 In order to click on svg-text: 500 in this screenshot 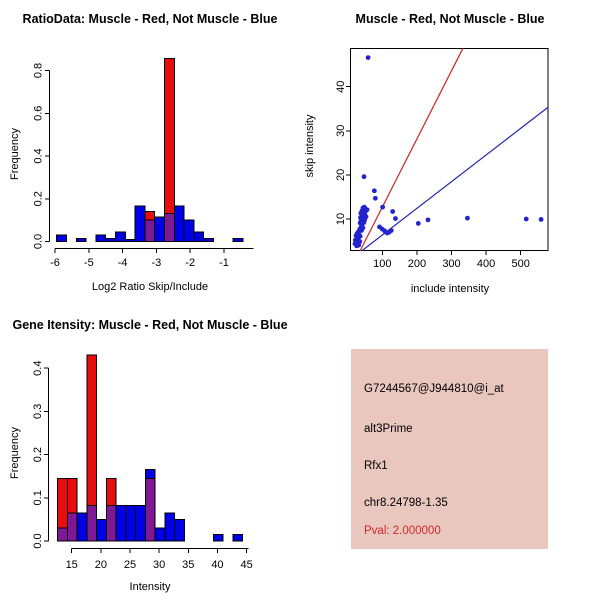, I will do `click(521, 264)`.